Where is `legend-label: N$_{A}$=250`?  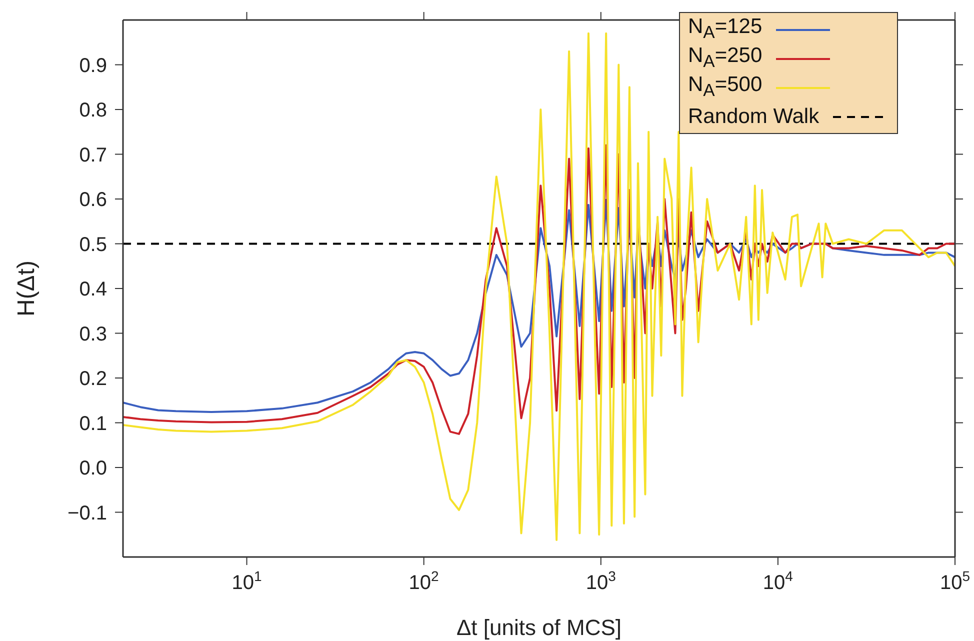 legend-label: N$_{A}$=250 is located at coordinates (725, 58).